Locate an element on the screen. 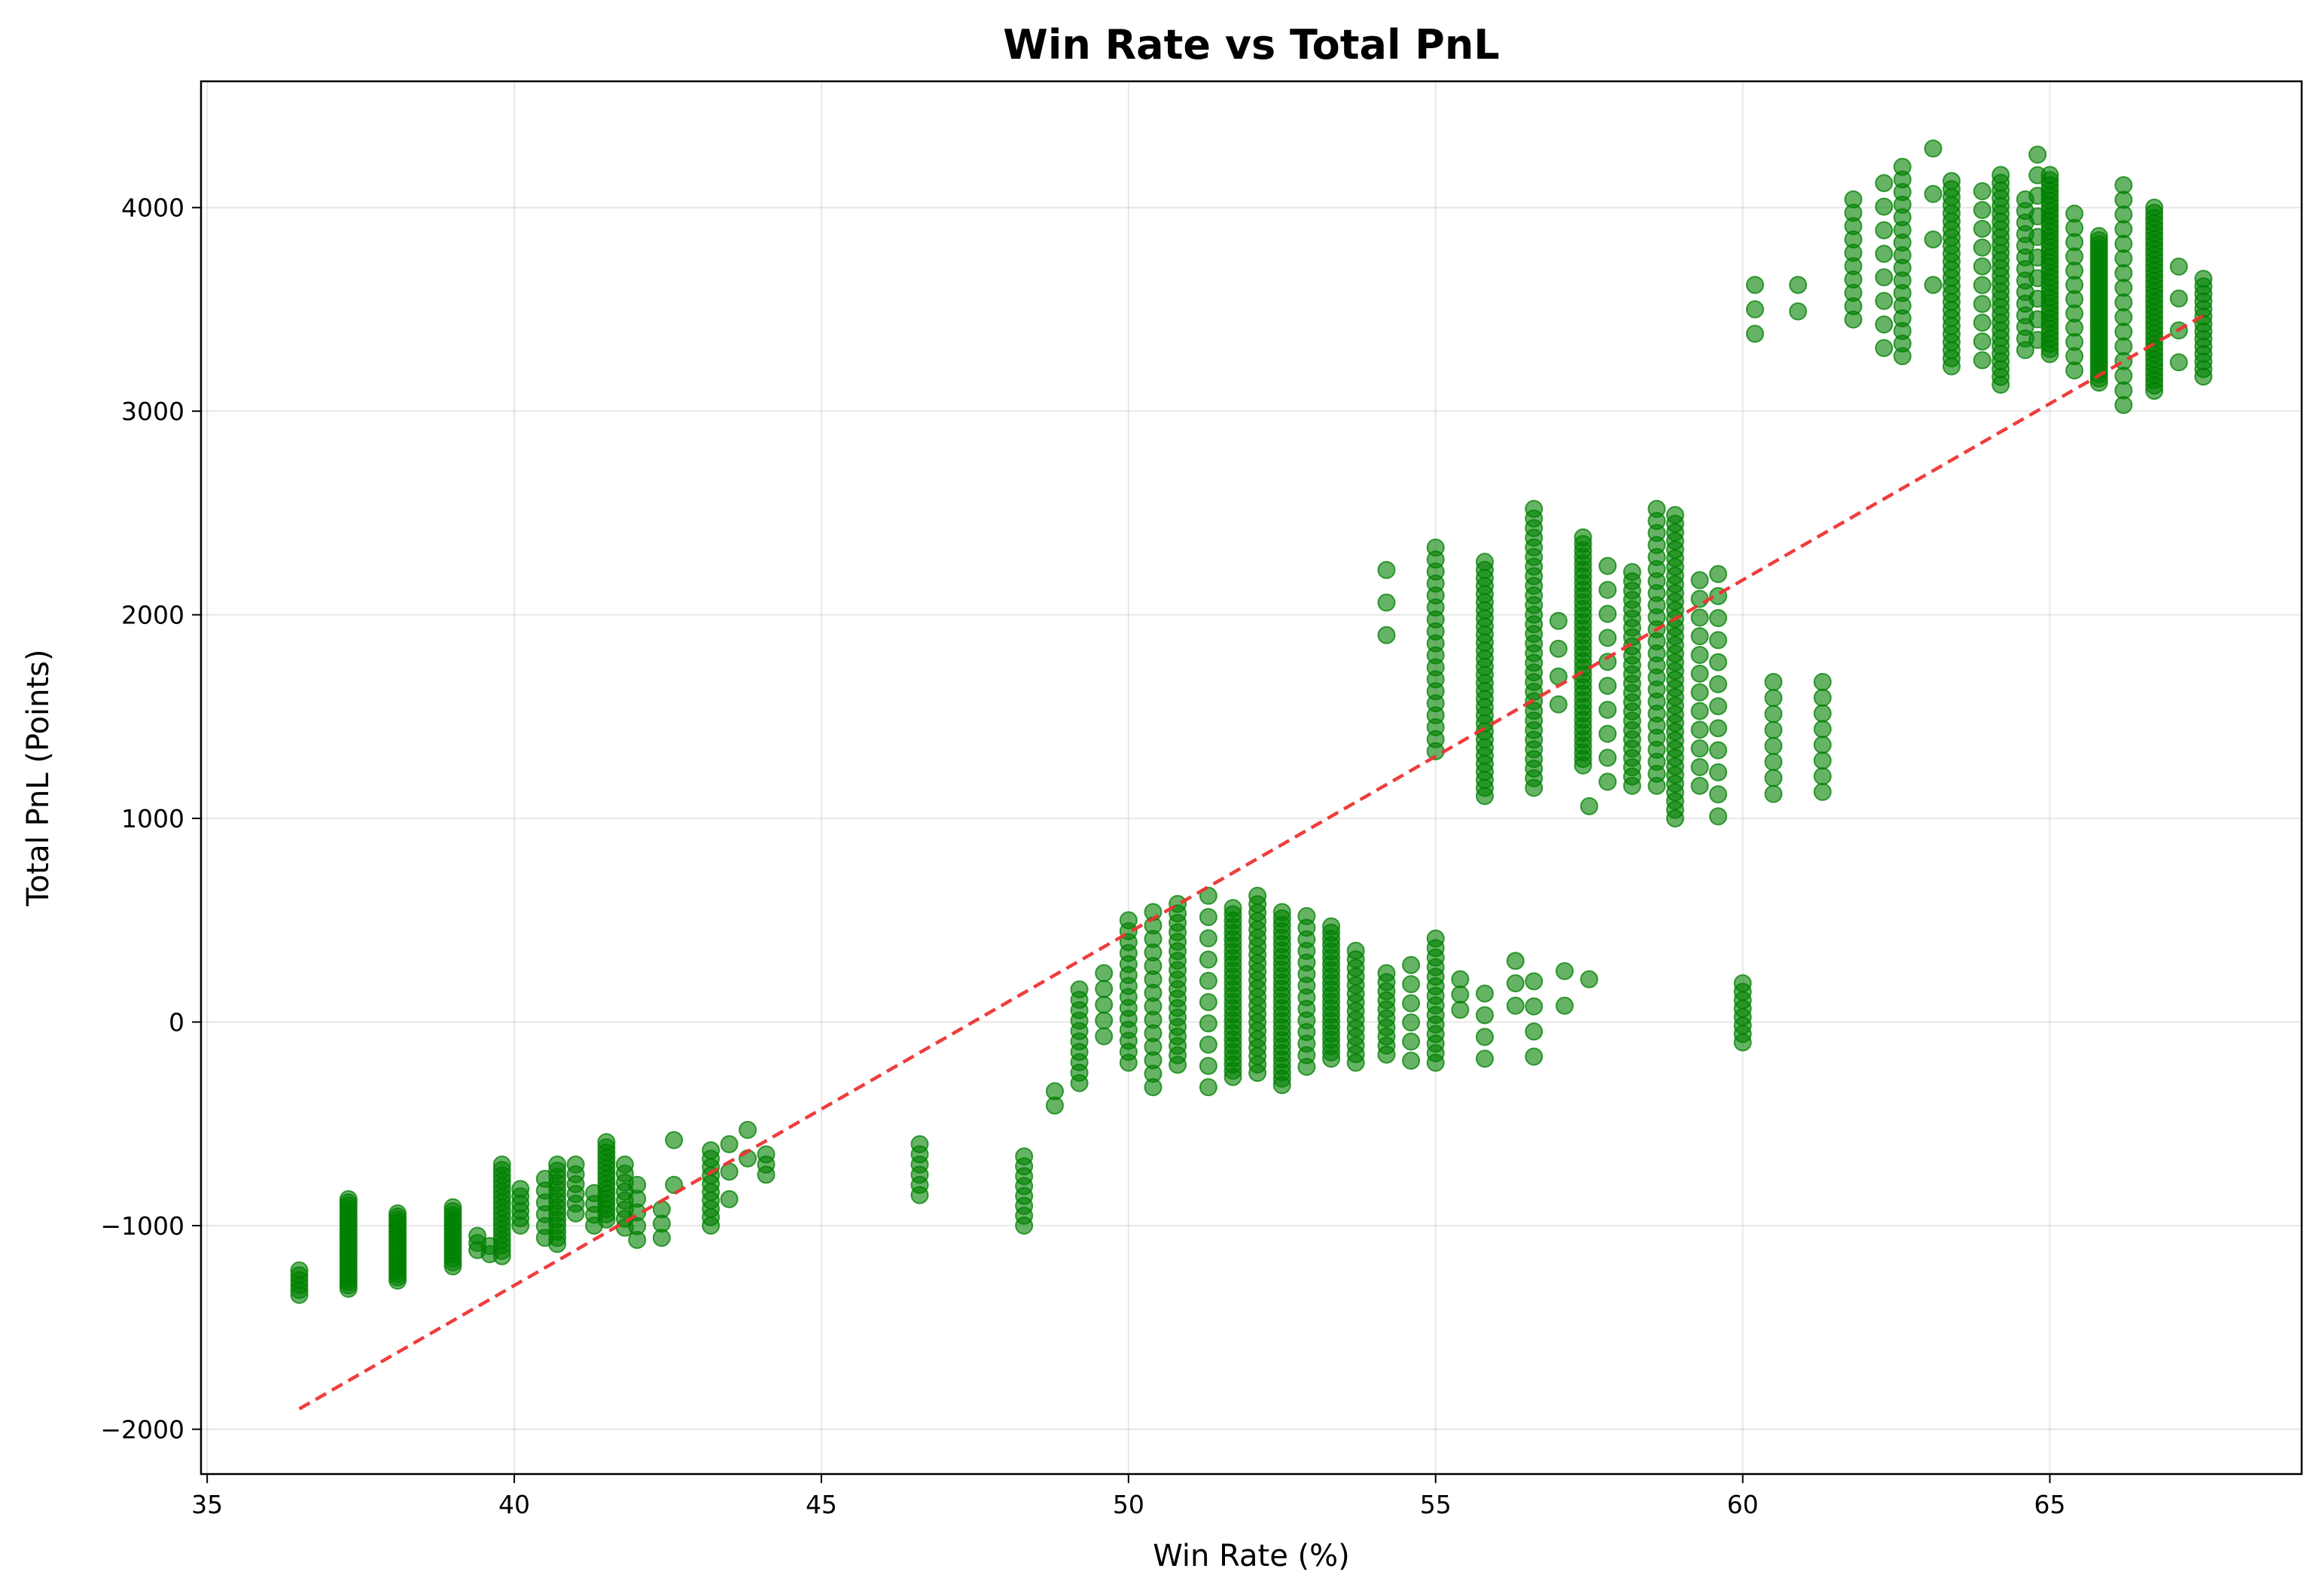 The width and height of the screenshot is (2322, 1596). x-tick-label: 40 is located at coordinates (514, 1505).